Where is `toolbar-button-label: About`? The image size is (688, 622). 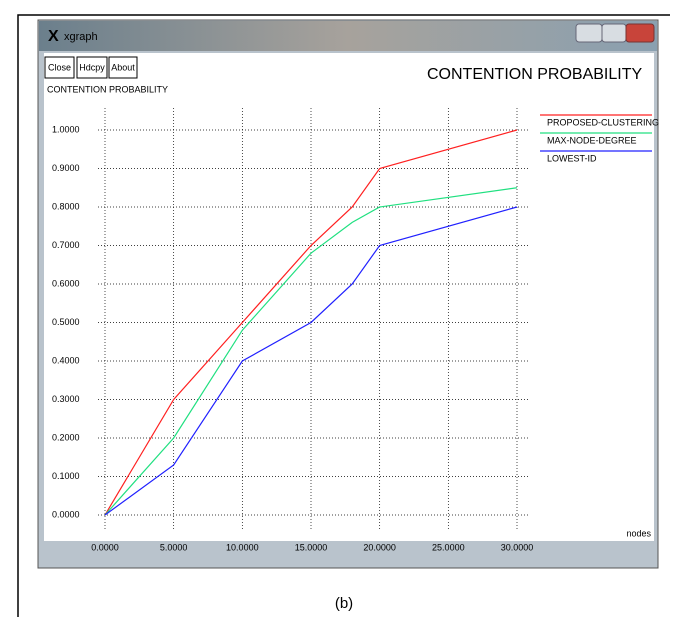
toolbar-button-label: About is located at coordinates (123, 67).